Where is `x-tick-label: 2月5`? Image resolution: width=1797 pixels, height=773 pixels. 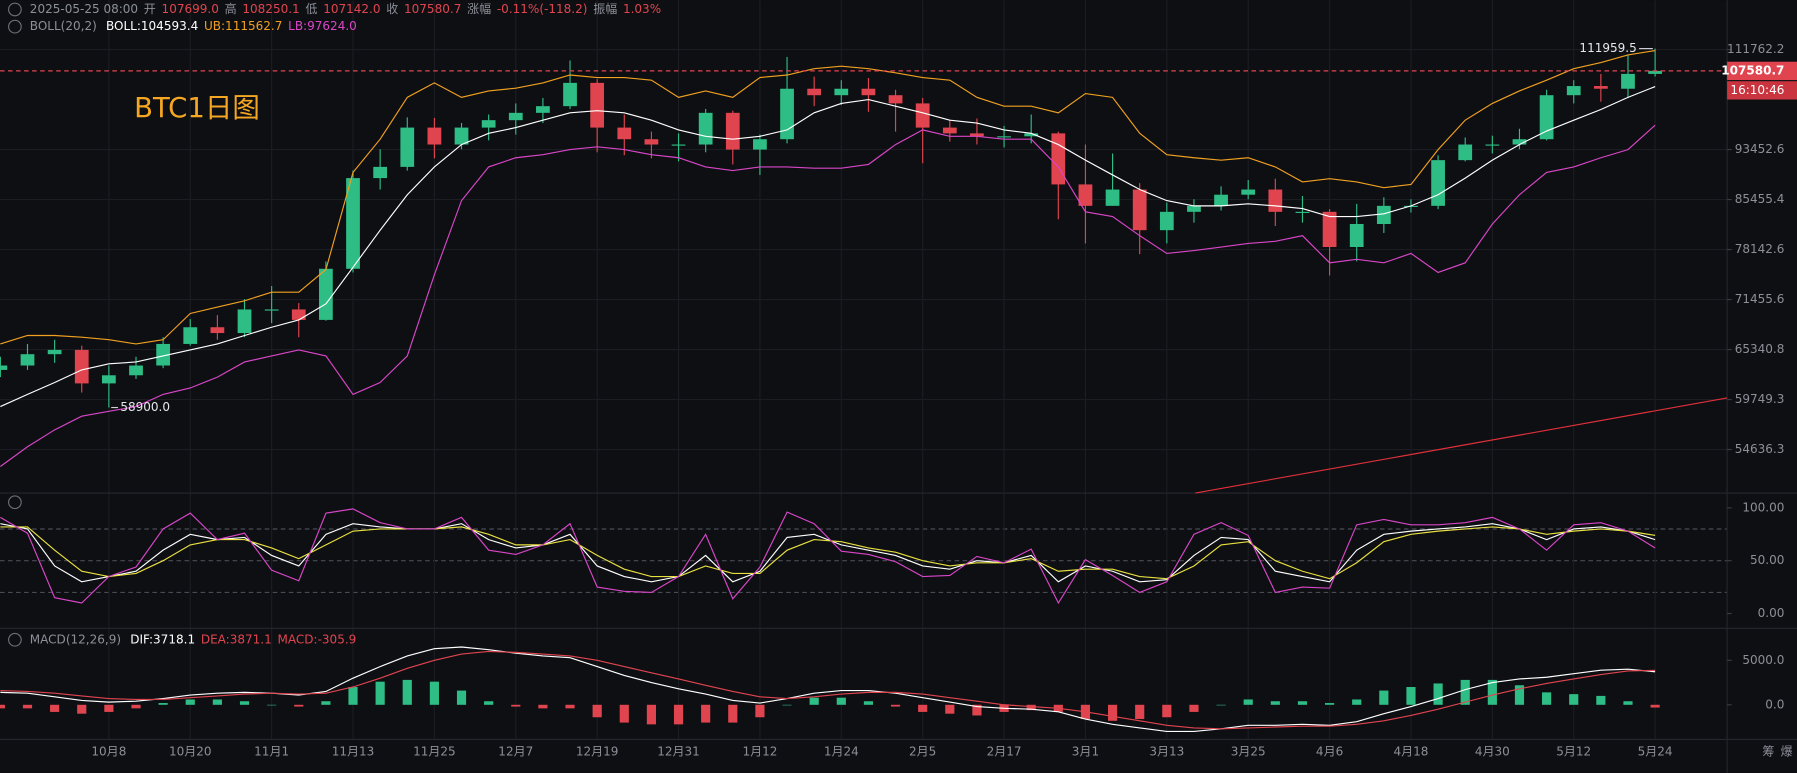 x-tick-label: 2月5 is located at coordinates (922, 752).